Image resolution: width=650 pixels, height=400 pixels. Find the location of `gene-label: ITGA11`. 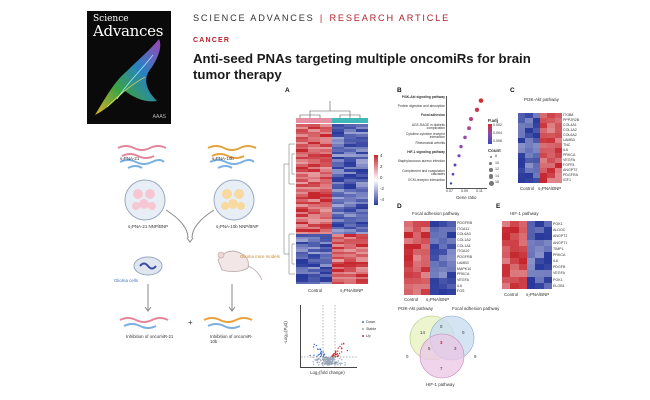

gene-label: ITGA11 is located at coordinates (463, 228).